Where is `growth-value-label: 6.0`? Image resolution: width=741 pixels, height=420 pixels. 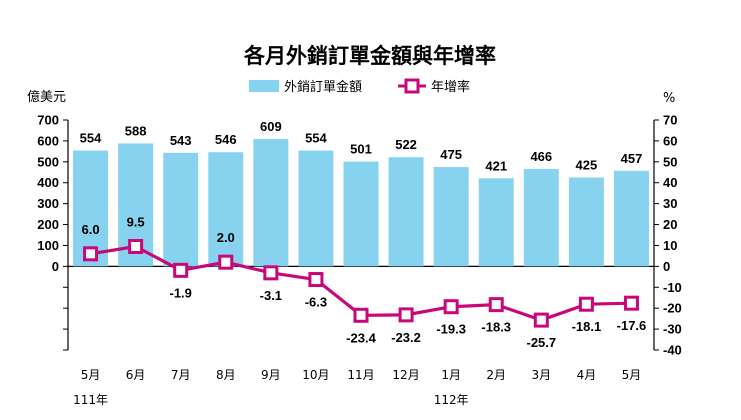 growth-value-label: 6.0 is located at coordinates (90, 229).